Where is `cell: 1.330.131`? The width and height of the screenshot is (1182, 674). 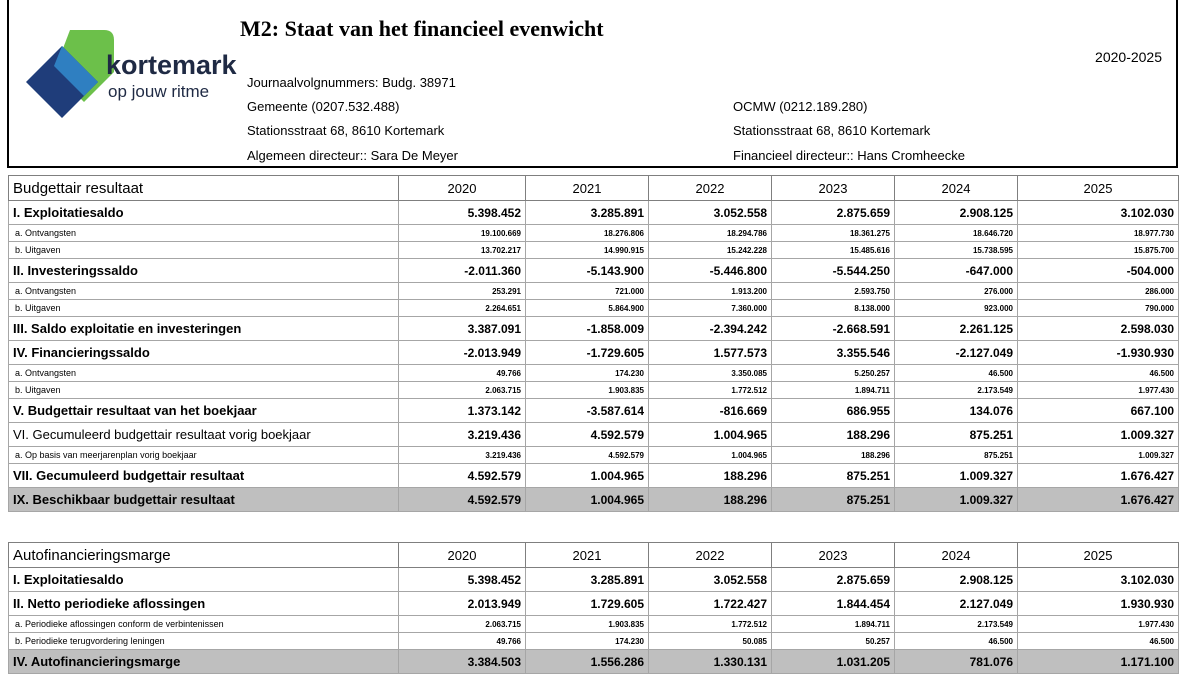 cell: 1.330.131 is located at coordinates (710, 661).